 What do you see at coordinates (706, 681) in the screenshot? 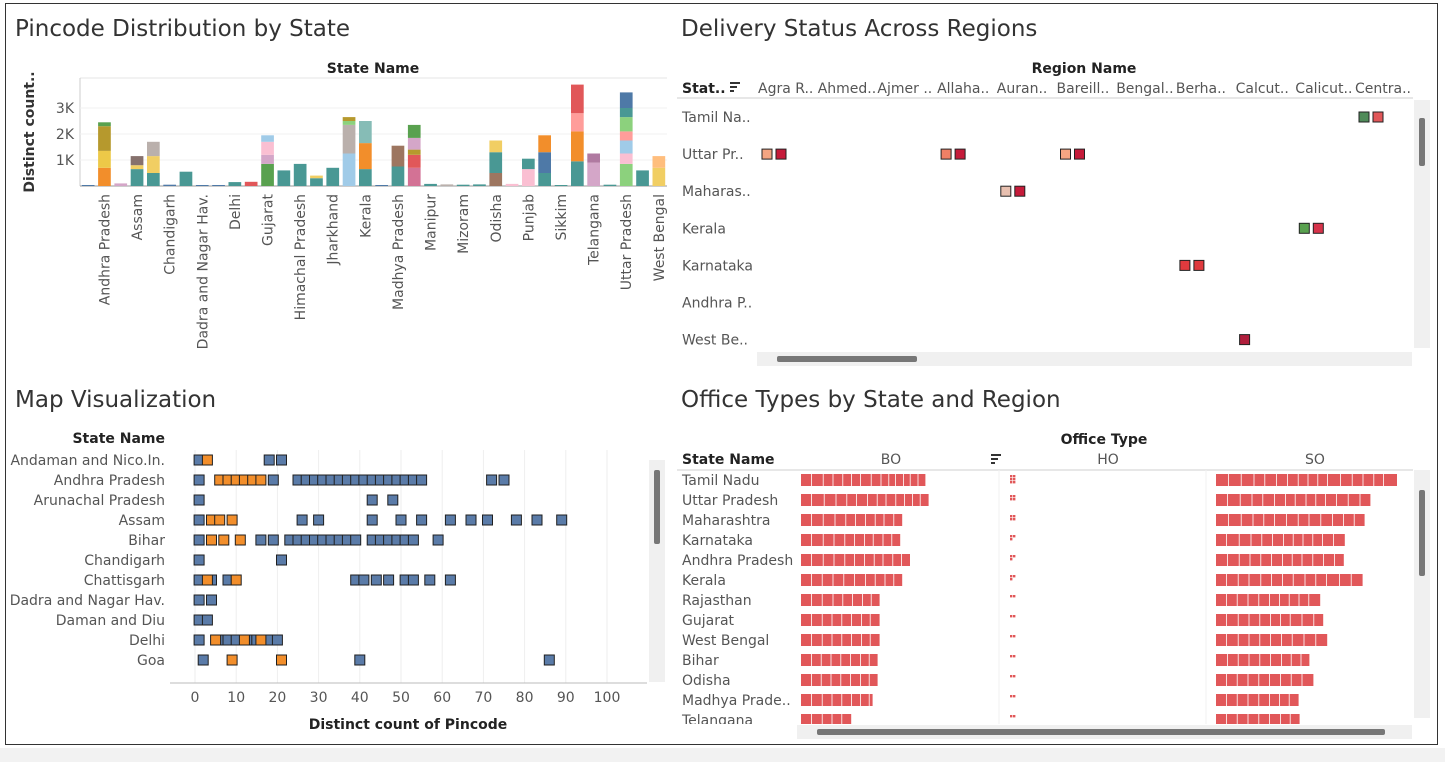
I see `office-row-label: Odisha` at bounding box center [706, 681].